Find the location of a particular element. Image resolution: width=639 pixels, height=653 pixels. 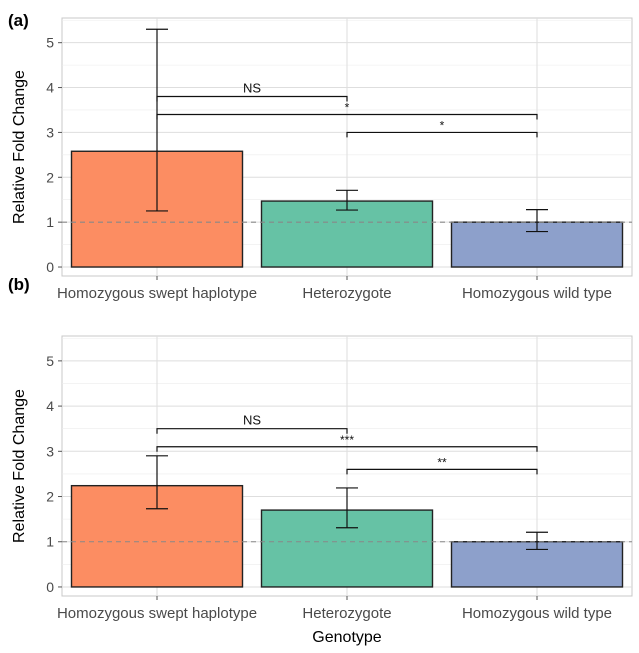

panel-label: (a) is located at coordinates (18, 20).